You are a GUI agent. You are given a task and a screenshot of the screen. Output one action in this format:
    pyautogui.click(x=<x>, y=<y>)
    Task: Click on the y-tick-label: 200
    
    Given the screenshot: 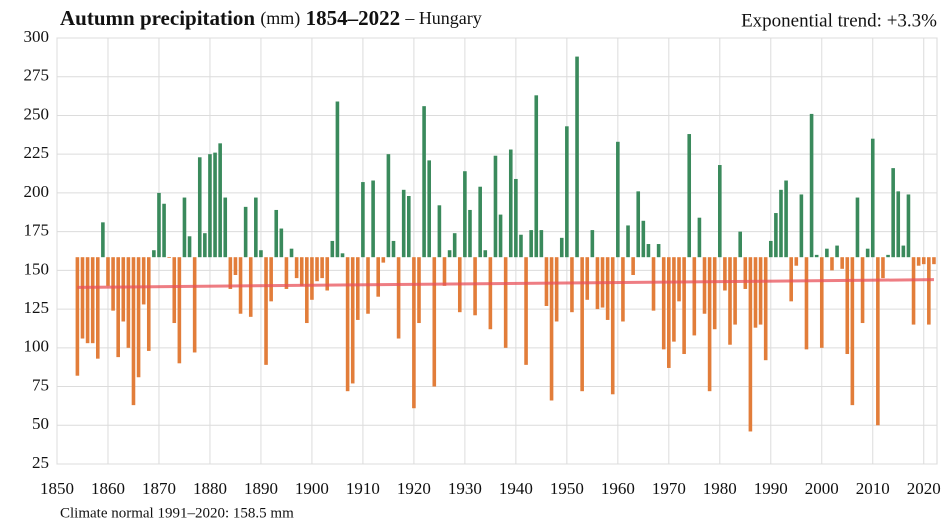 What is the action you would take?
    pyautogui.click(x=37, y=191)
    